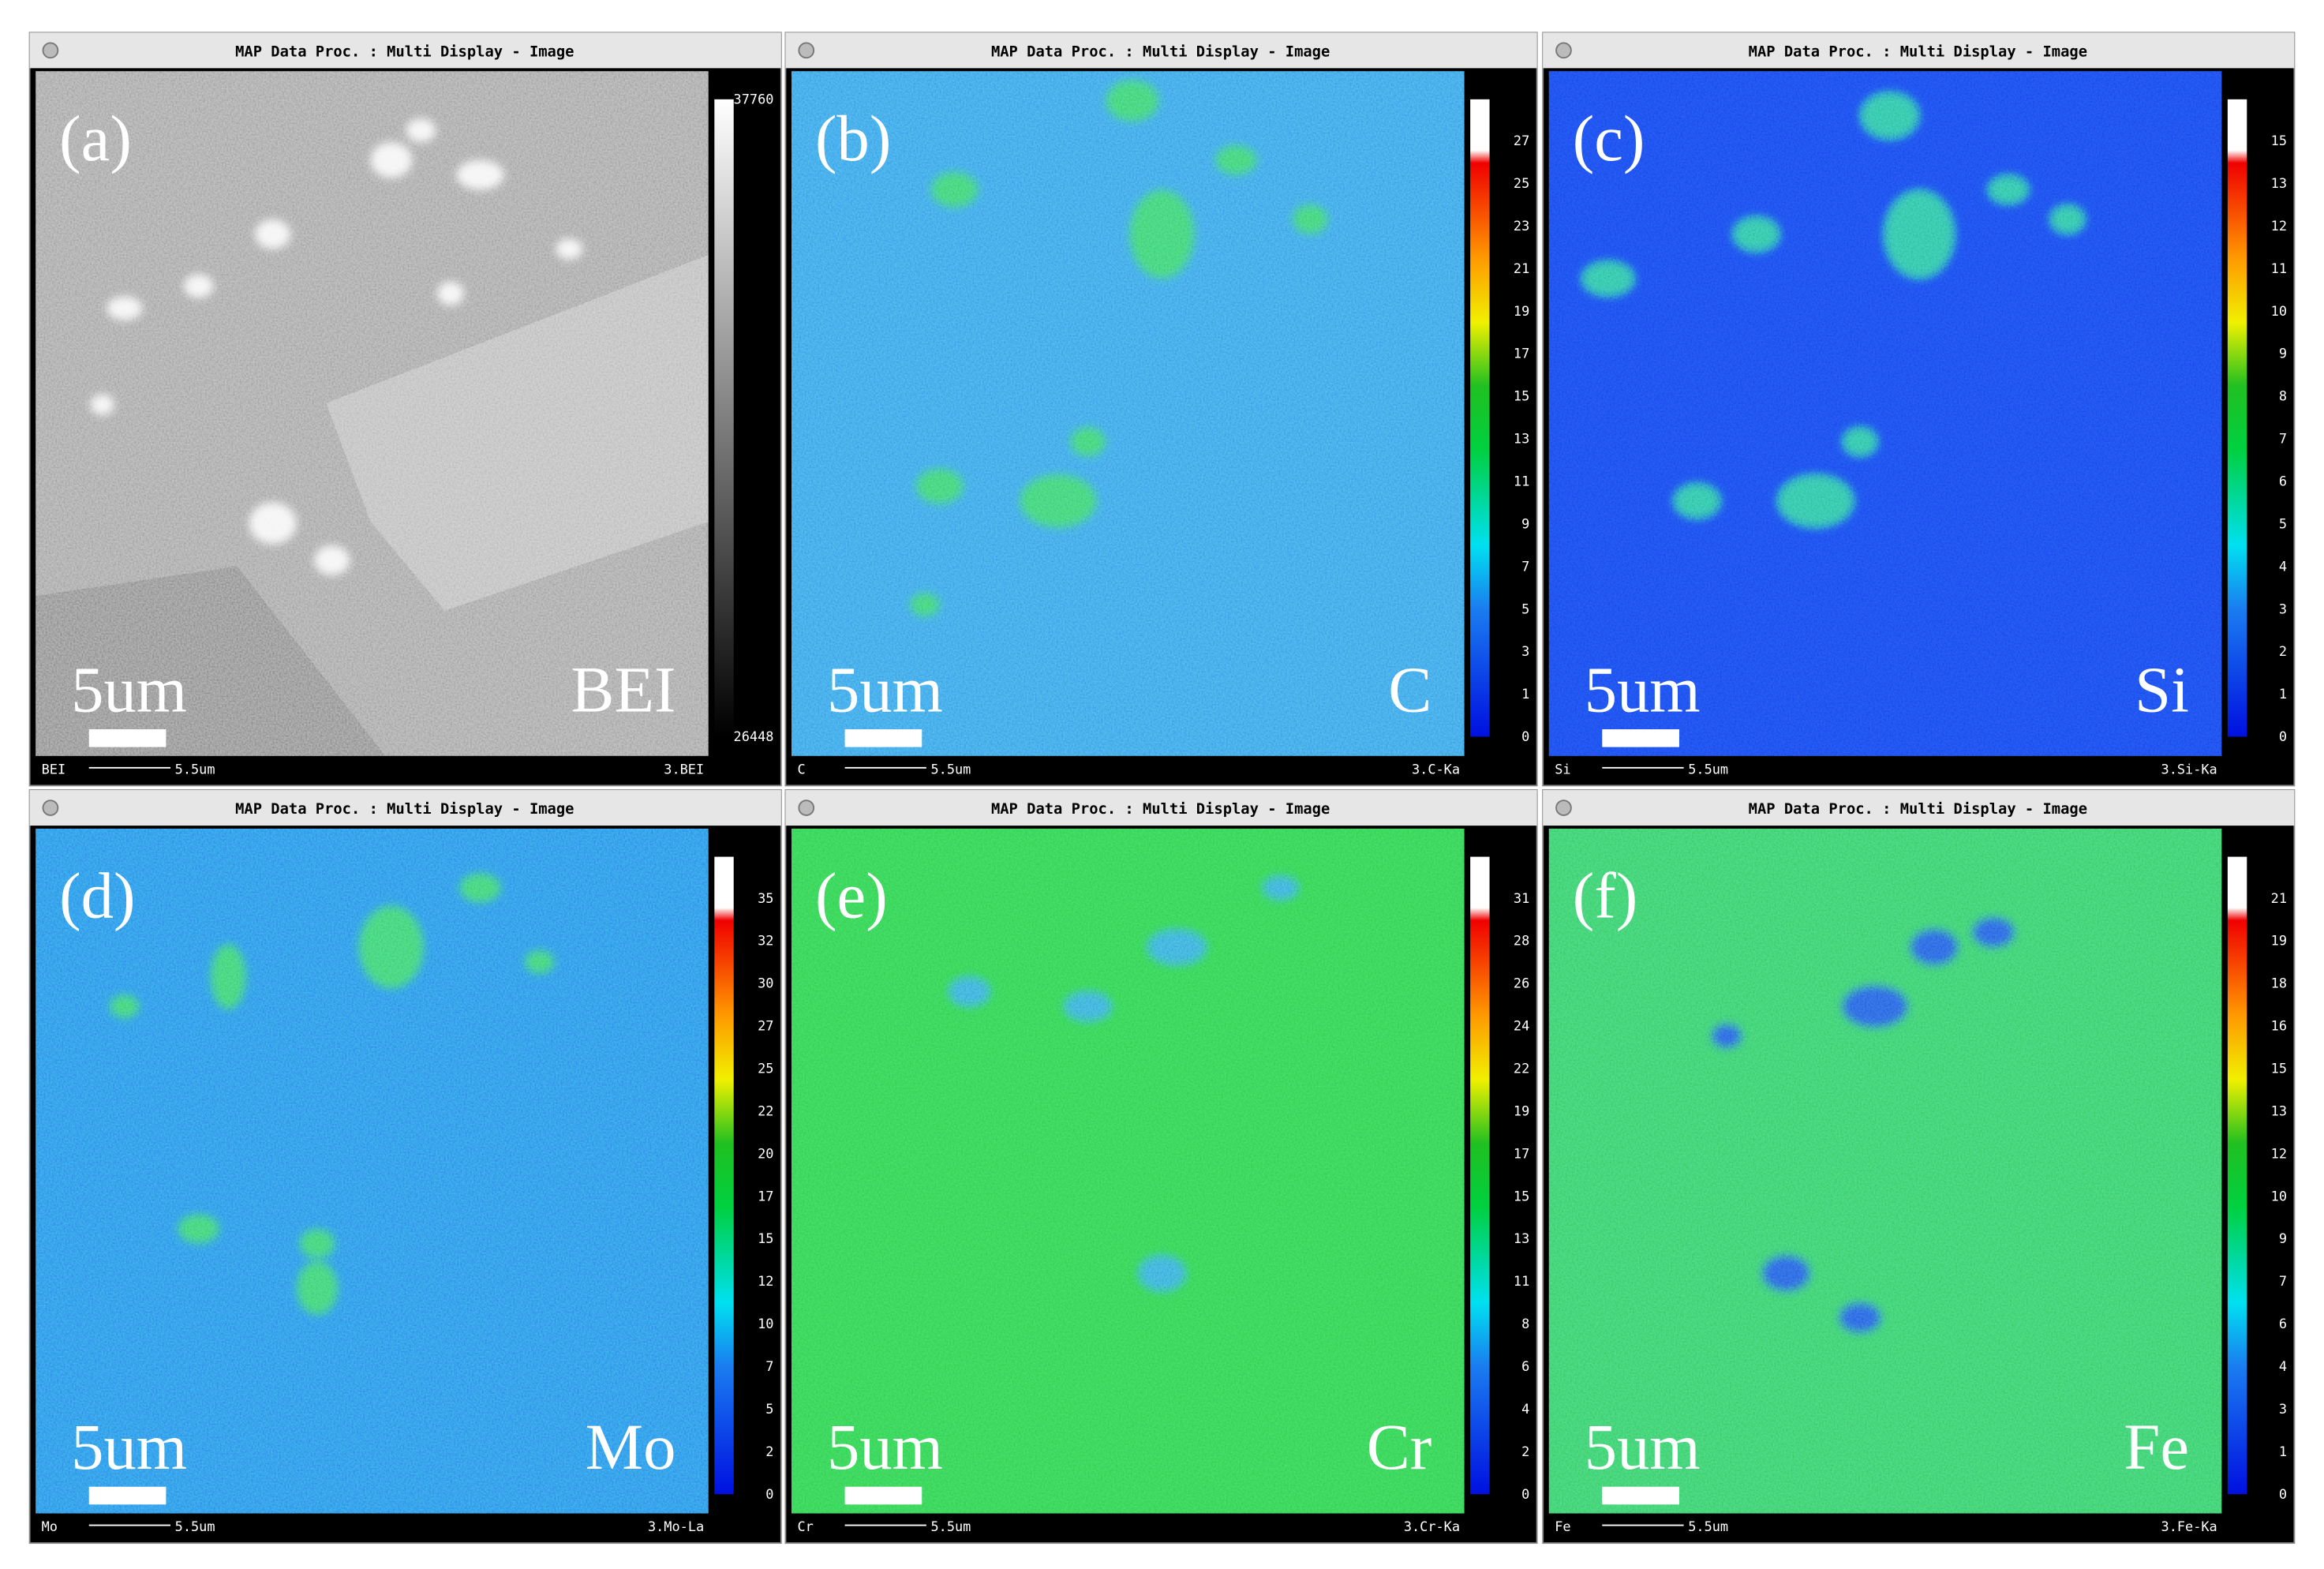 The height and width of the screenshot is (1569, 2324). Describe the element at coordinates (1409, 689) in the screenshot. I see `element-label: C` at that location.